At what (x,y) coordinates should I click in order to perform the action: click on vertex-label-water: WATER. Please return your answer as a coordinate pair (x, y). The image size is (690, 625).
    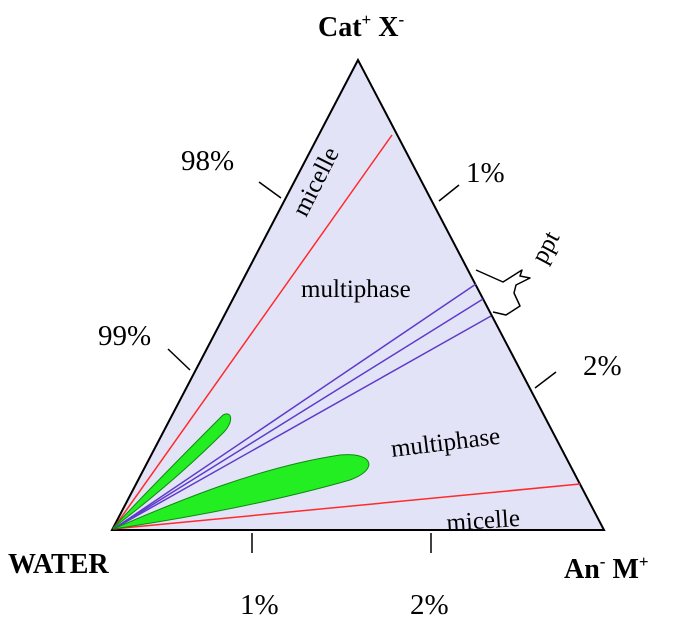
    Looking at the image, I should click on (58, 564).